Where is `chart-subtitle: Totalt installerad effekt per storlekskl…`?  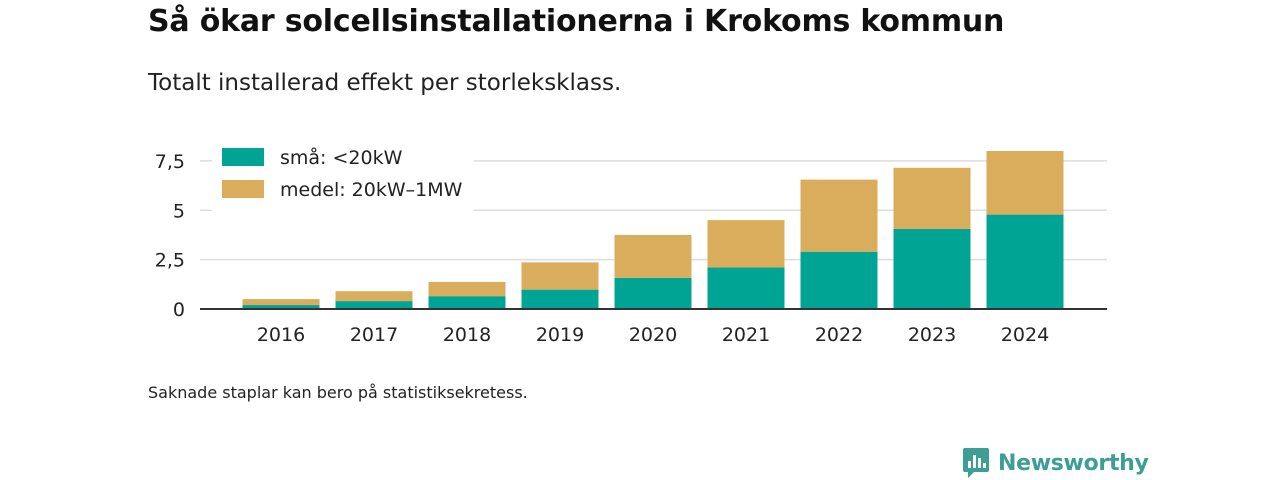
chart-subtitle: Totalt installerad effekt per storlekskl… is located at coordinates (385, 83).